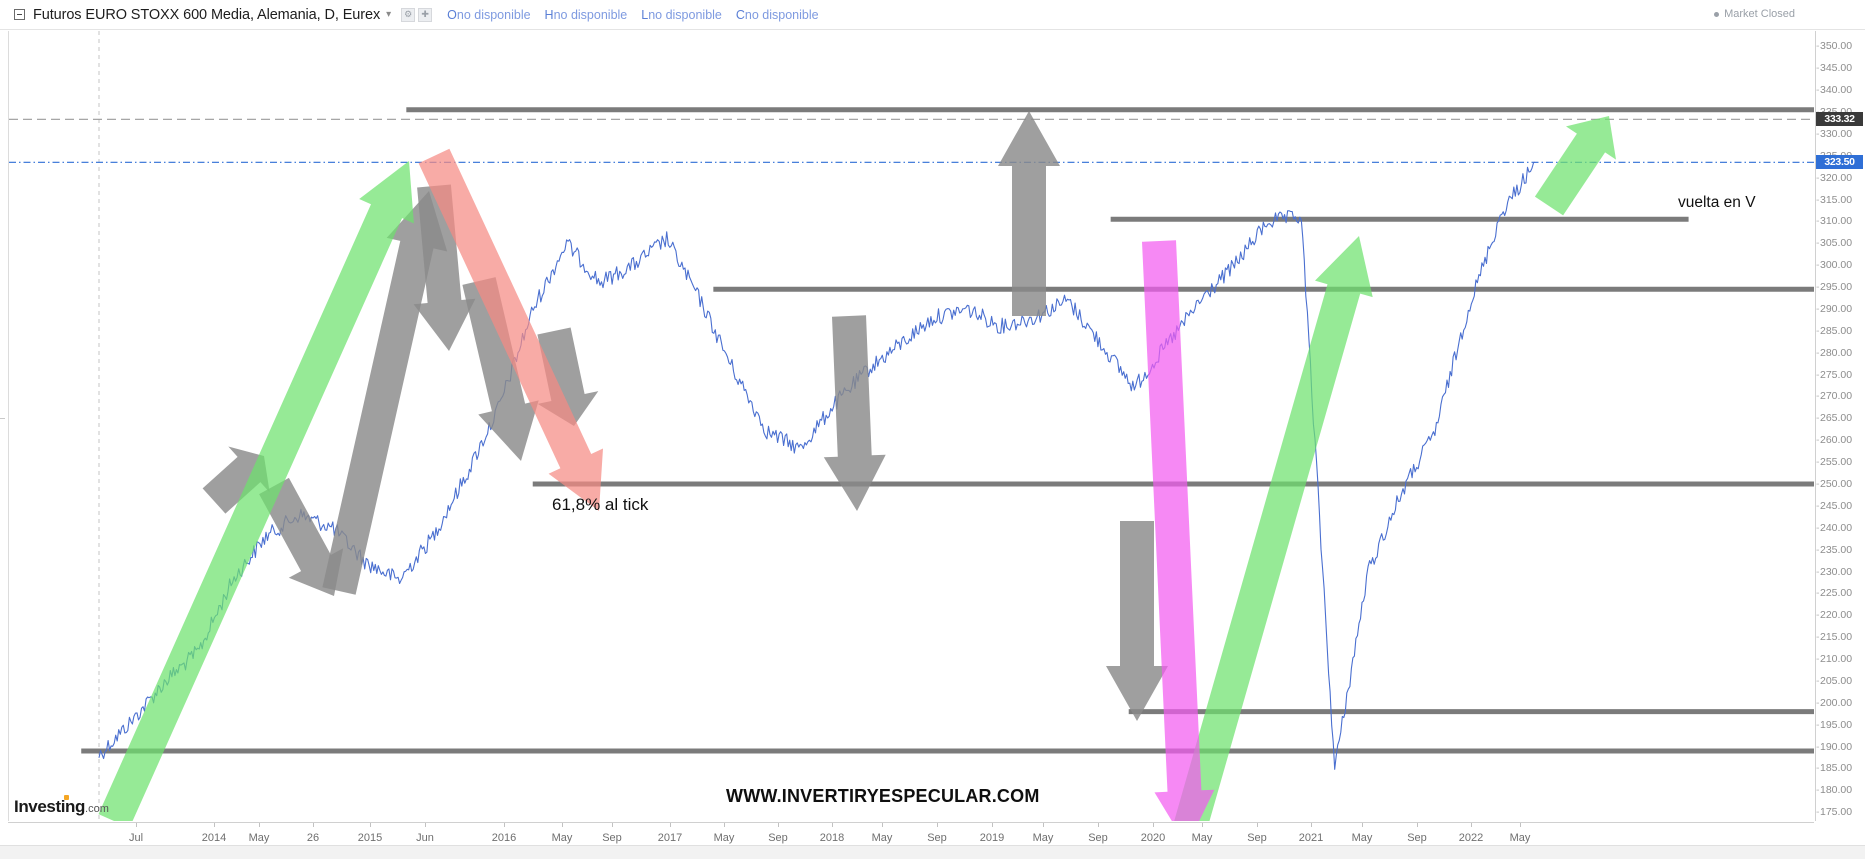 The width and height of the screenshot is (1865, 859). I want to click on price-tick: -175.00, so click(1834, 812).